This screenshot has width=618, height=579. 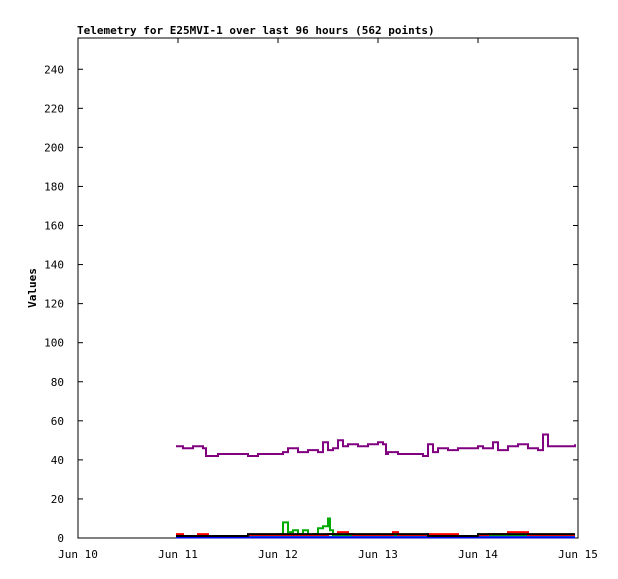 I want to click on x-tick-label: Jun 13, so click(x=378, y=554).